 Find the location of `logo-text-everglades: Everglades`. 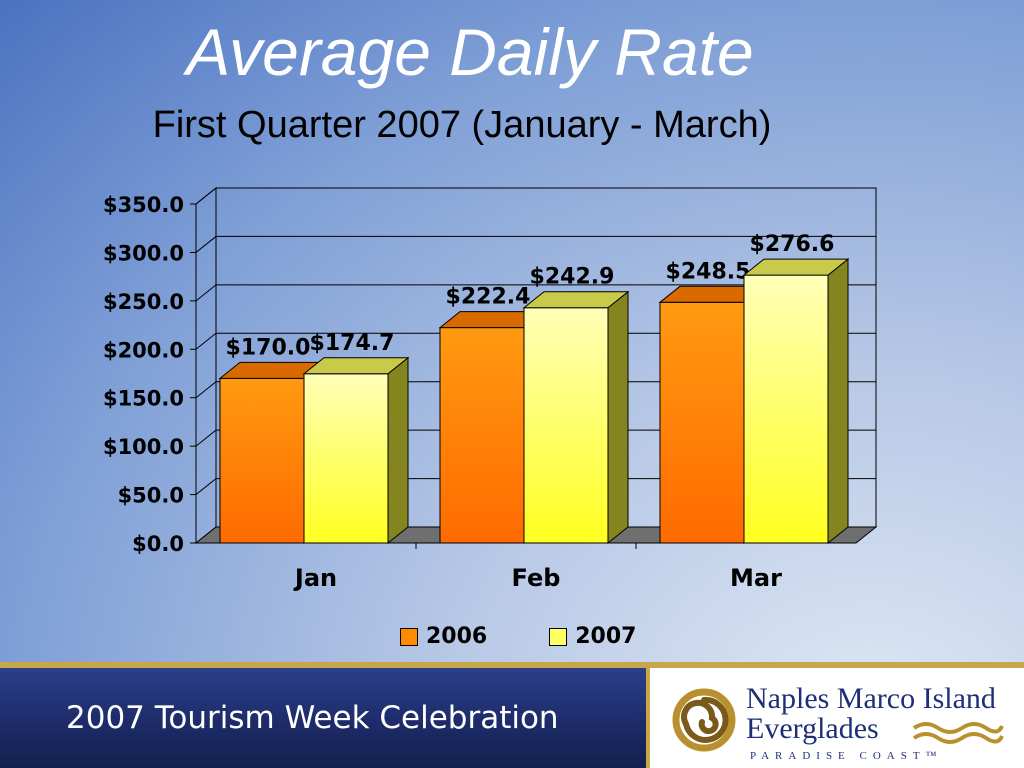

logo-text-everglades: Everglades is located at coordinates (812, 728).